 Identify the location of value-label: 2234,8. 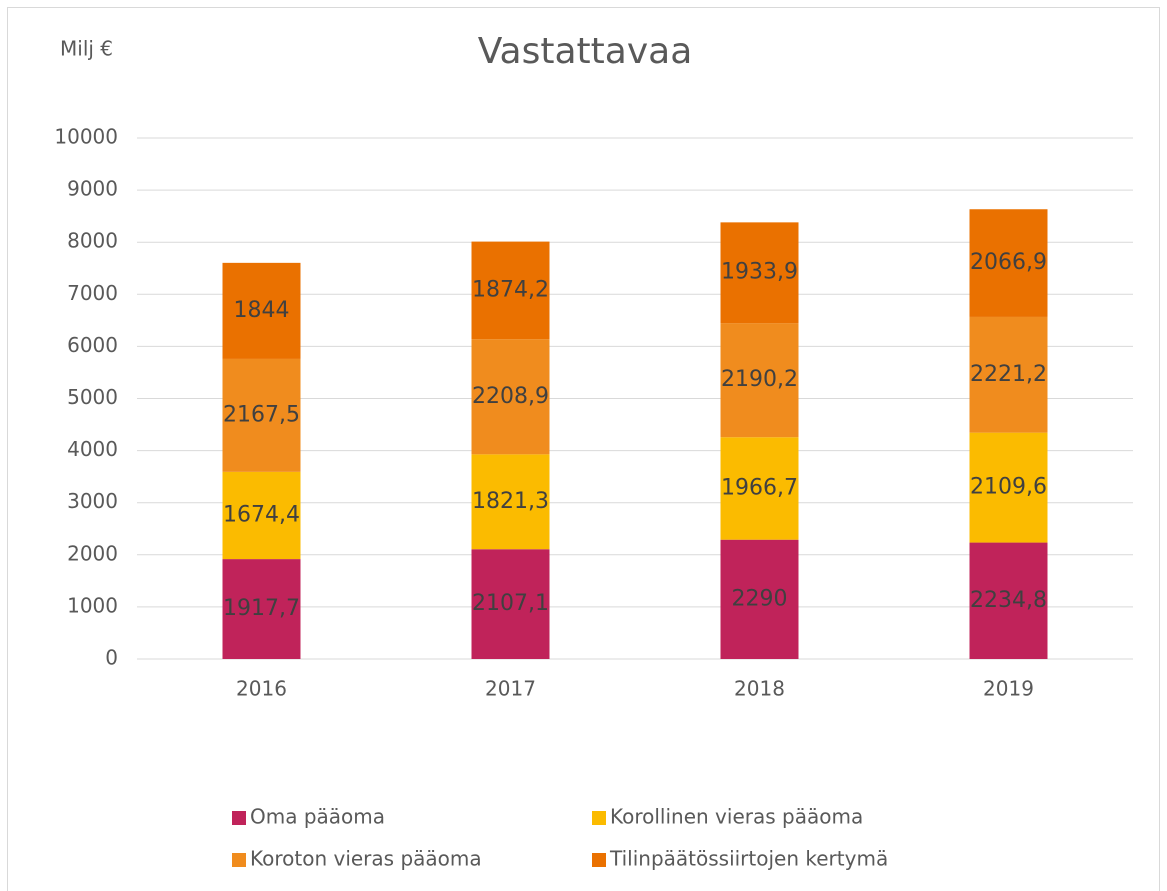
(1008, 600).